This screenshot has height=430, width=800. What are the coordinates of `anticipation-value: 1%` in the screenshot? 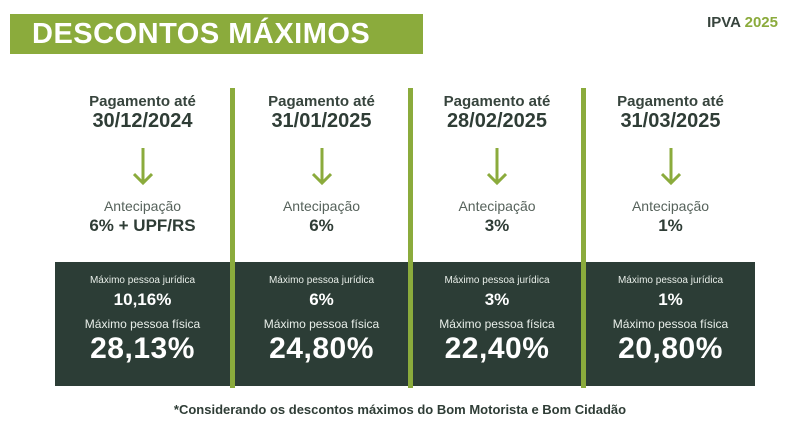 It's located at (670, 225).